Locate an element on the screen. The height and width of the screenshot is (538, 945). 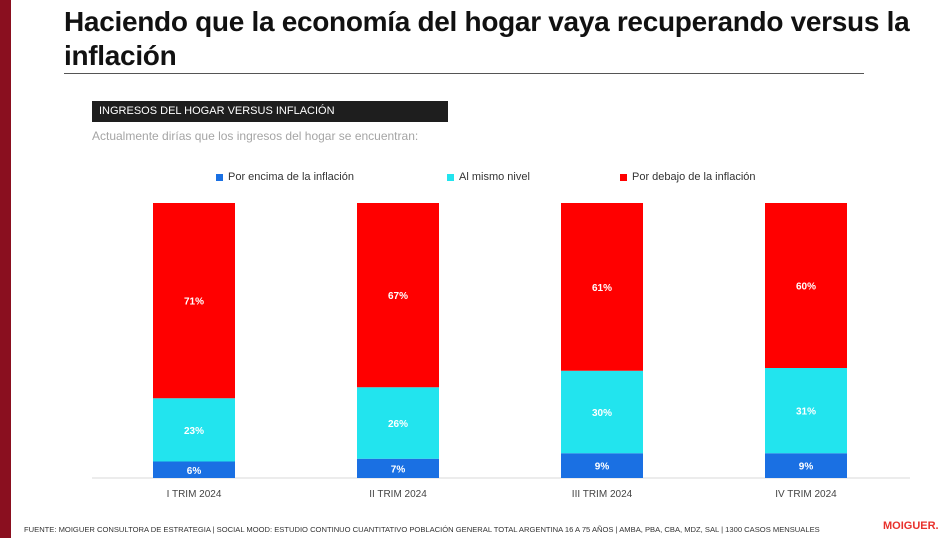
category-label-3: III TRIM 2024 is located at coordinates (602, 494).